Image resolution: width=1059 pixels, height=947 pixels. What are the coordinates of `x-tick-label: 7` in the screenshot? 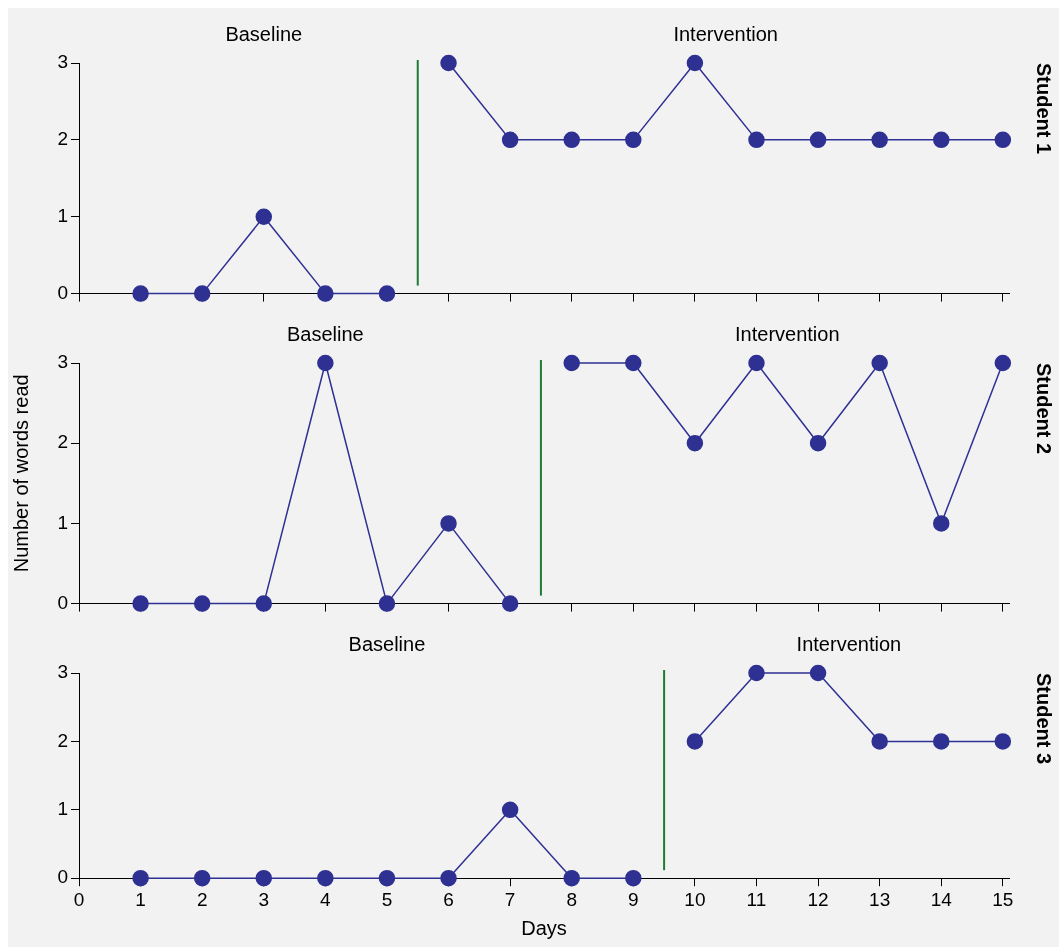 It's located at (510, 899).